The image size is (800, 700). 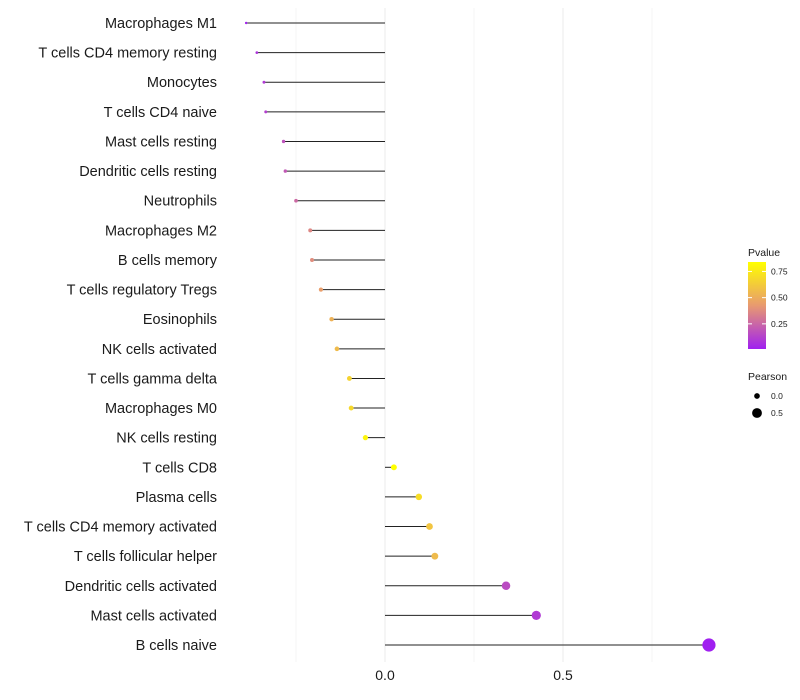 What do you see at coordinates (166, 439) in the screenshot?
I see `y-axis-label: NK cells resting` at bounding box center [166, 439].